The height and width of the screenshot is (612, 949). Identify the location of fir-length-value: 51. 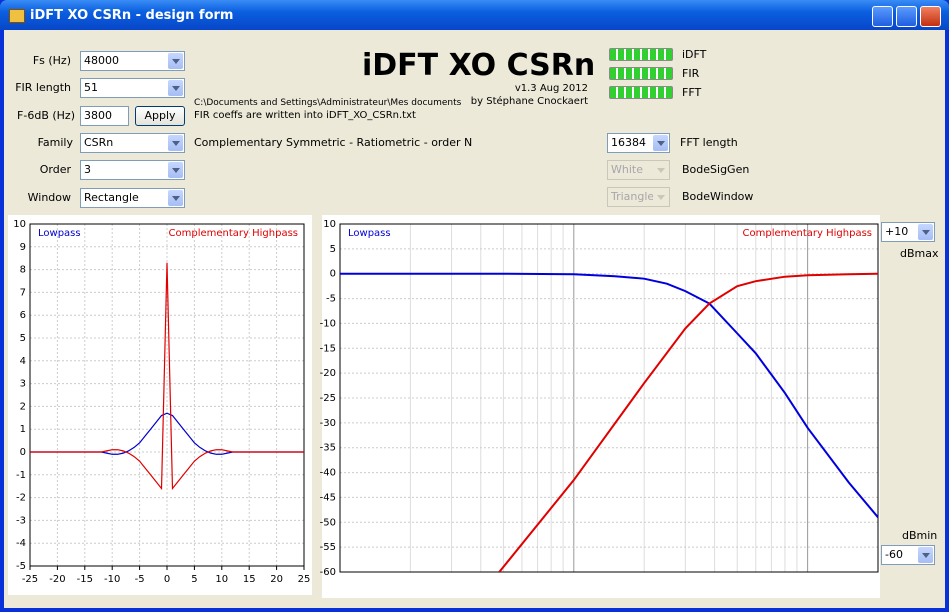
(91, 87).